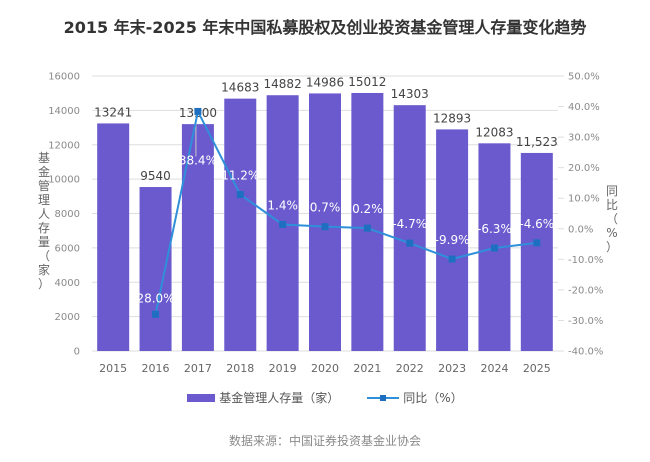 The image size is (650, 462). Describe the element at coordinates (452, 118) in the screenshot. I see `bar-label-2023: 12893` at that location.